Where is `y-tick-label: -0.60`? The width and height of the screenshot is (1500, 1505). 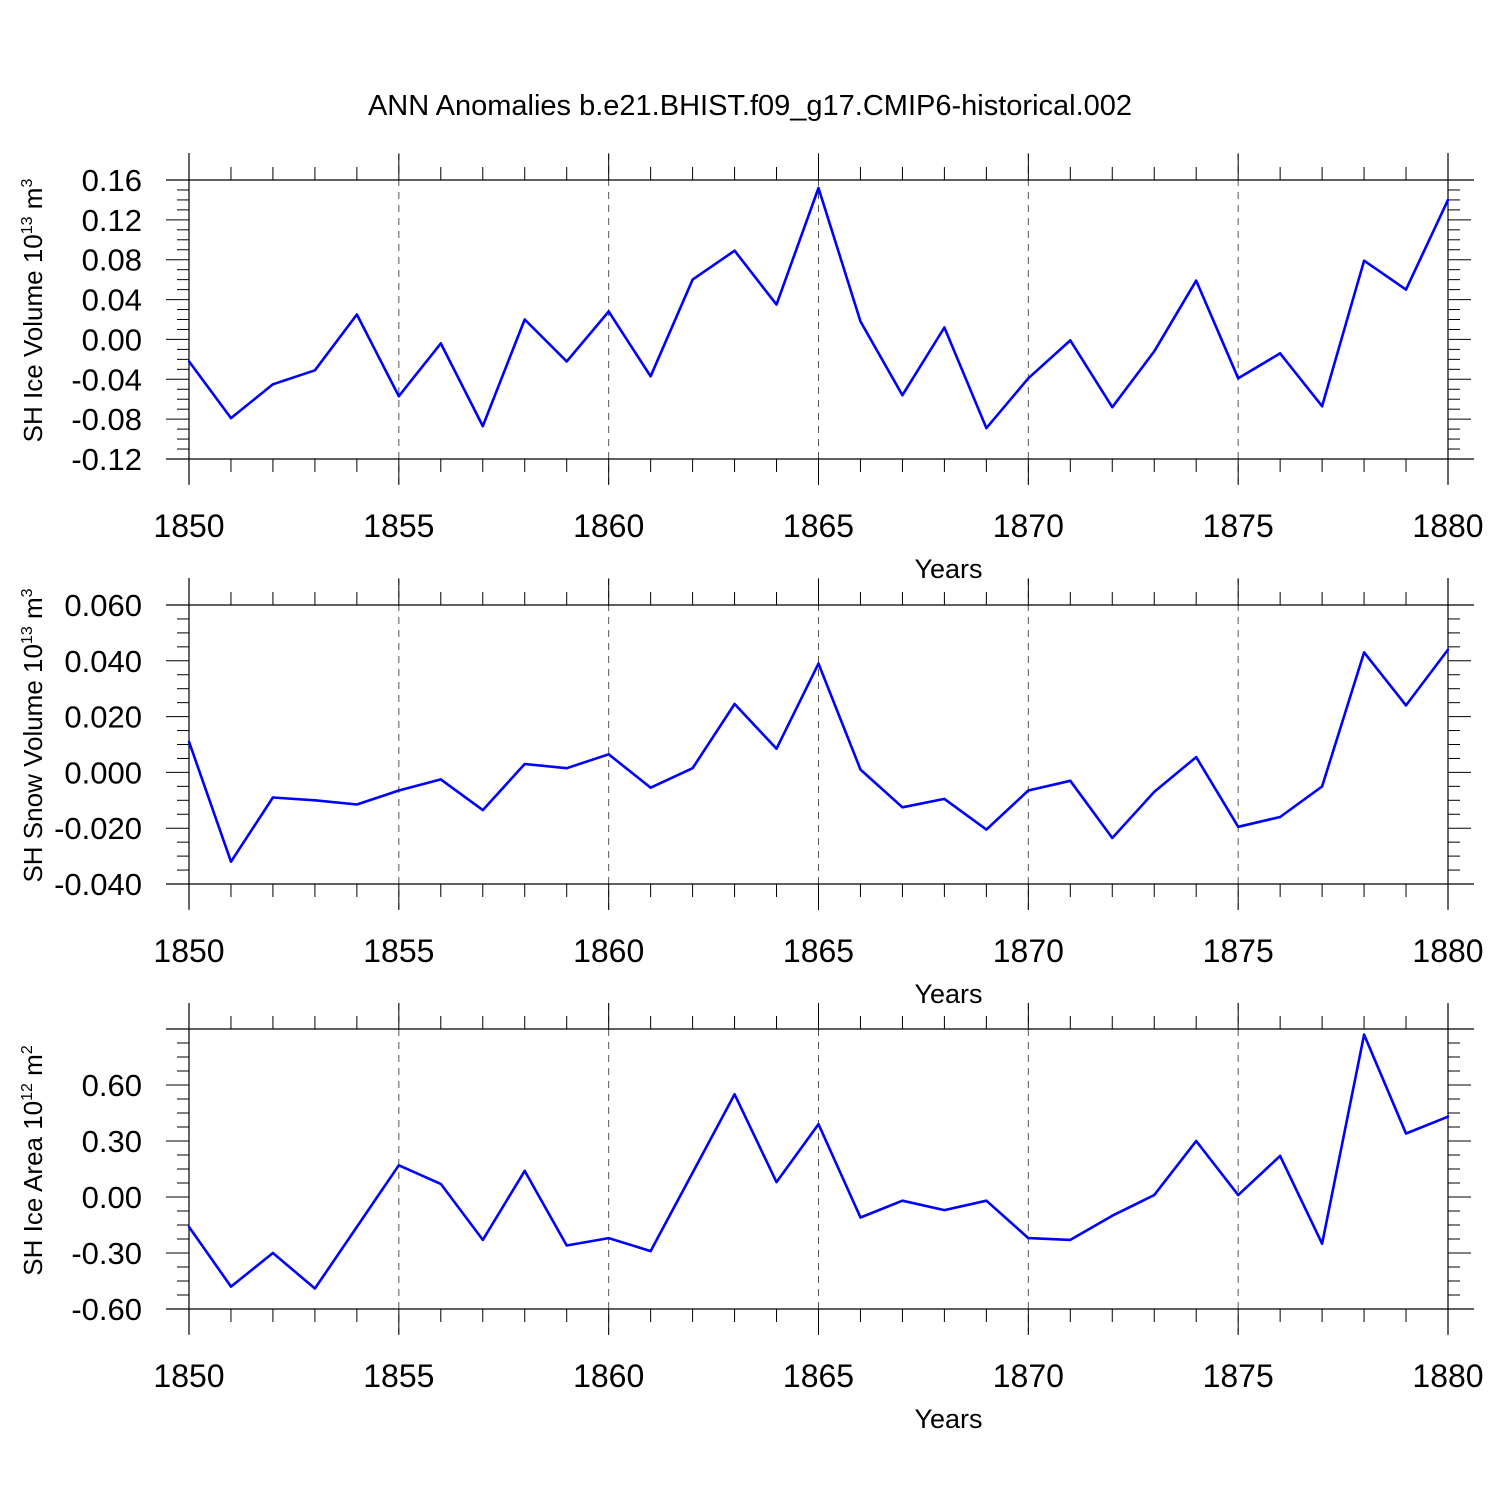 y-tick-label: -0.60 is located at coordinates (106, 1309).